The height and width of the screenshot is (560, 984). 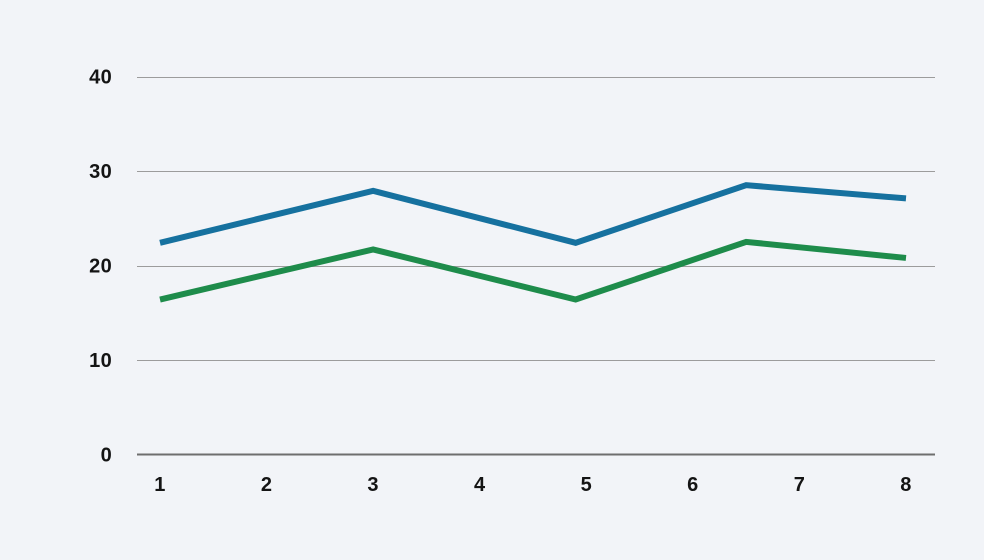 What do you see at coordinates (692, 485) in the screenshot?
I see `x-tick-label: 6` at bounding box center [692, 485].